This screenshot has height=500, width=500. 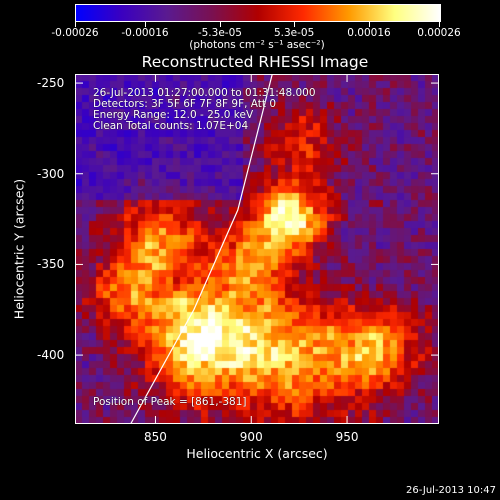 I want to click on colorbar-gradient, so click(x=258, y=13).